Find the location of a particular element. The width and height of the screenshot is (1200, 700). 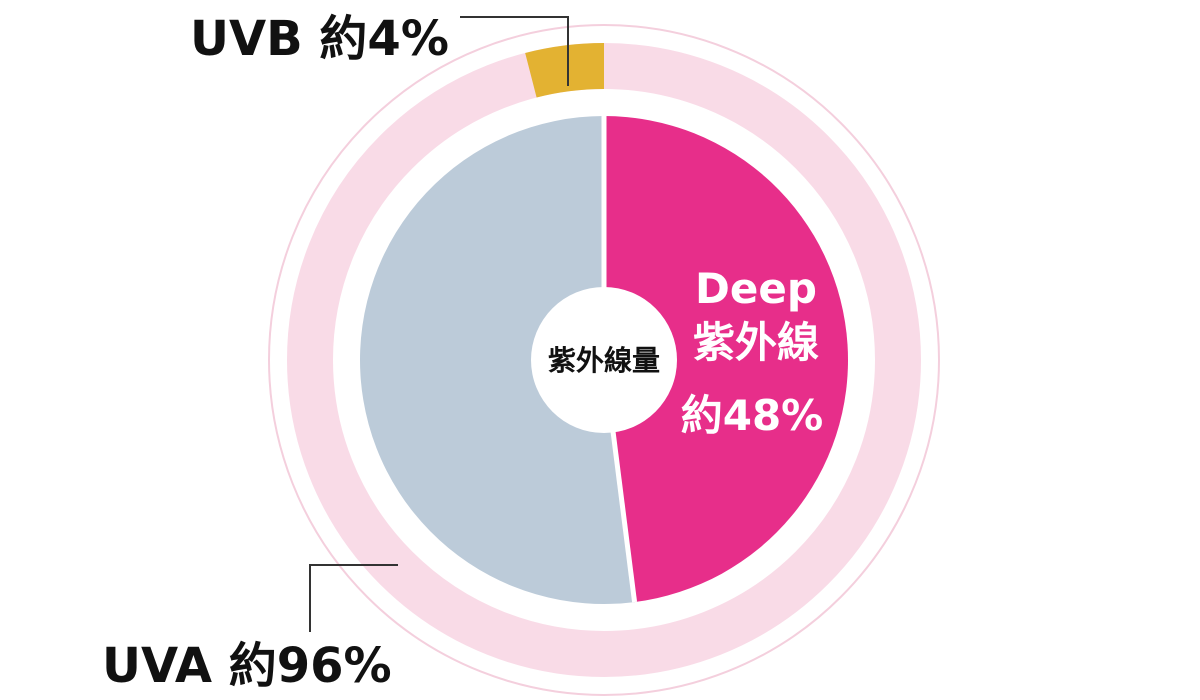

uva-label: UVA 約96% is located at coordinates (247, 666).